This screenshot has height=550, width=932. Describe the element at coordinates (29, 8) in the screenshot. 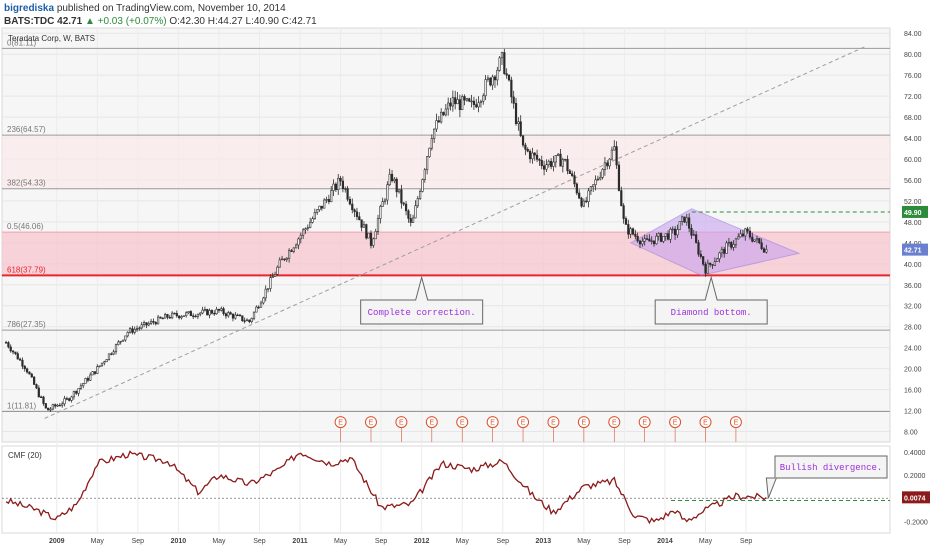

I see `author-link: bigrediska` at that location.